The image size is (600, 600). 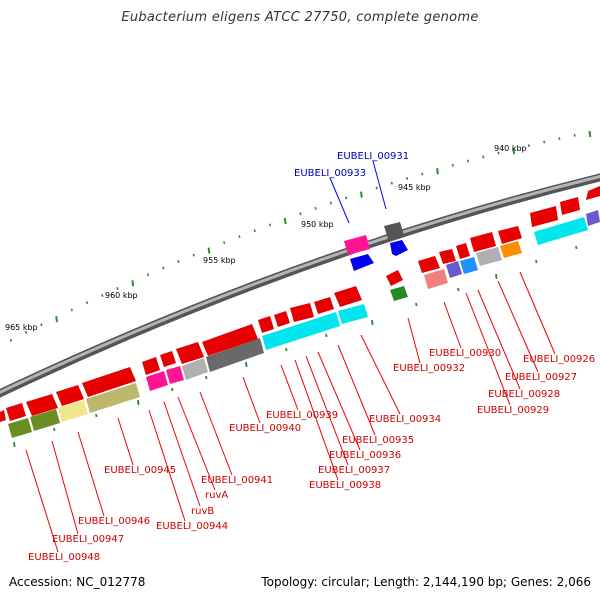 What do you see at coordinates (192, 526) in the screenshot?
I see `gene-label: EUBELI_00944` at bounding box center [192, 526].